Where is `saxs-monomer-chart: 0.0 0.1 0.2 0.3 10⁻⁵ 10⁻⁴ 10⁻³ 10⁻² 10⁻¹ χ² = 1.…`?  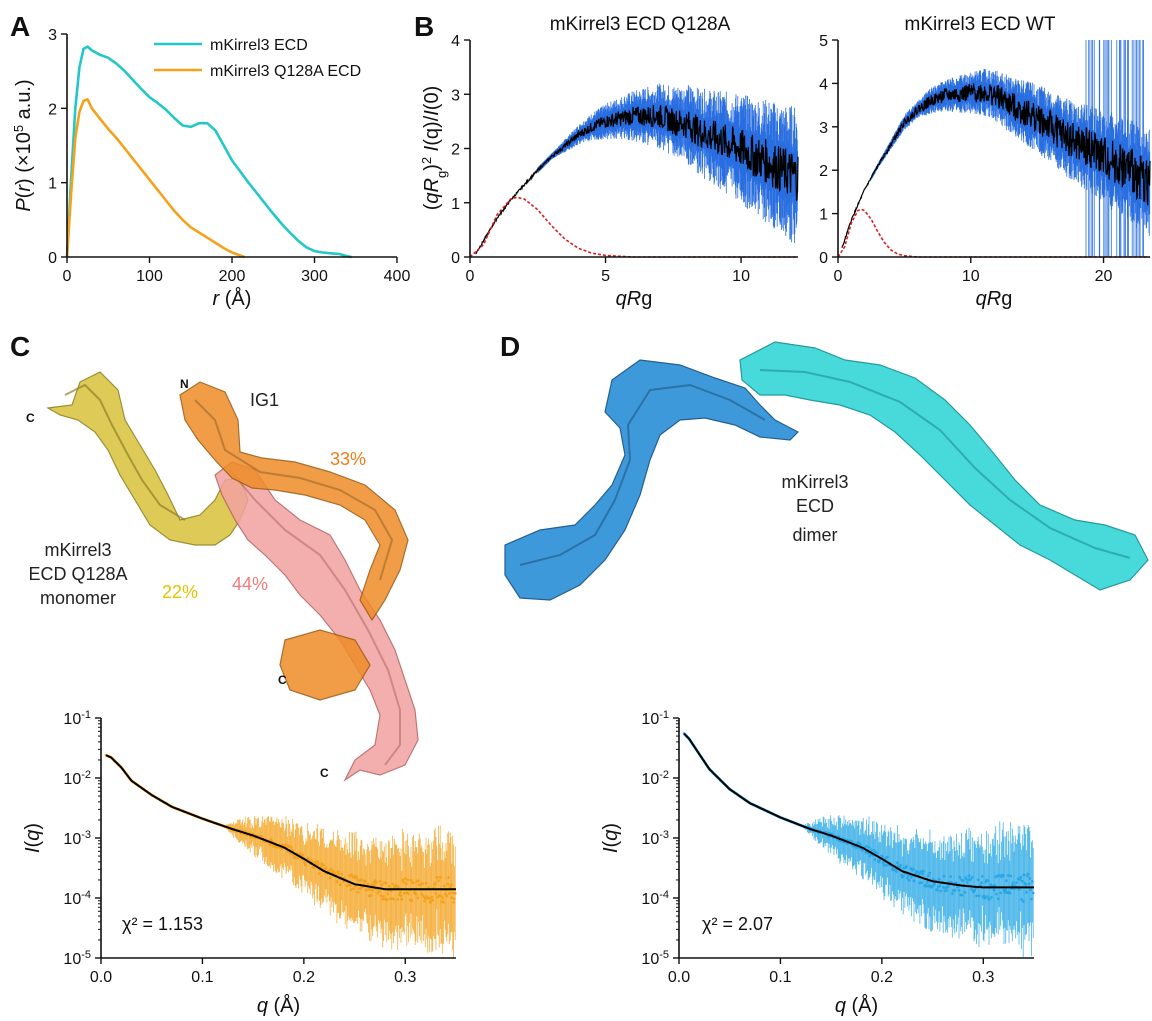
saxs-monomer-chart: 0.0 0.1 0.2 0.3 10⁻⁵ 10⁻⁴ 10⁻³ 10⁻² 10⁻¹ χ² = 1.… is located at coordinates (239, 863).